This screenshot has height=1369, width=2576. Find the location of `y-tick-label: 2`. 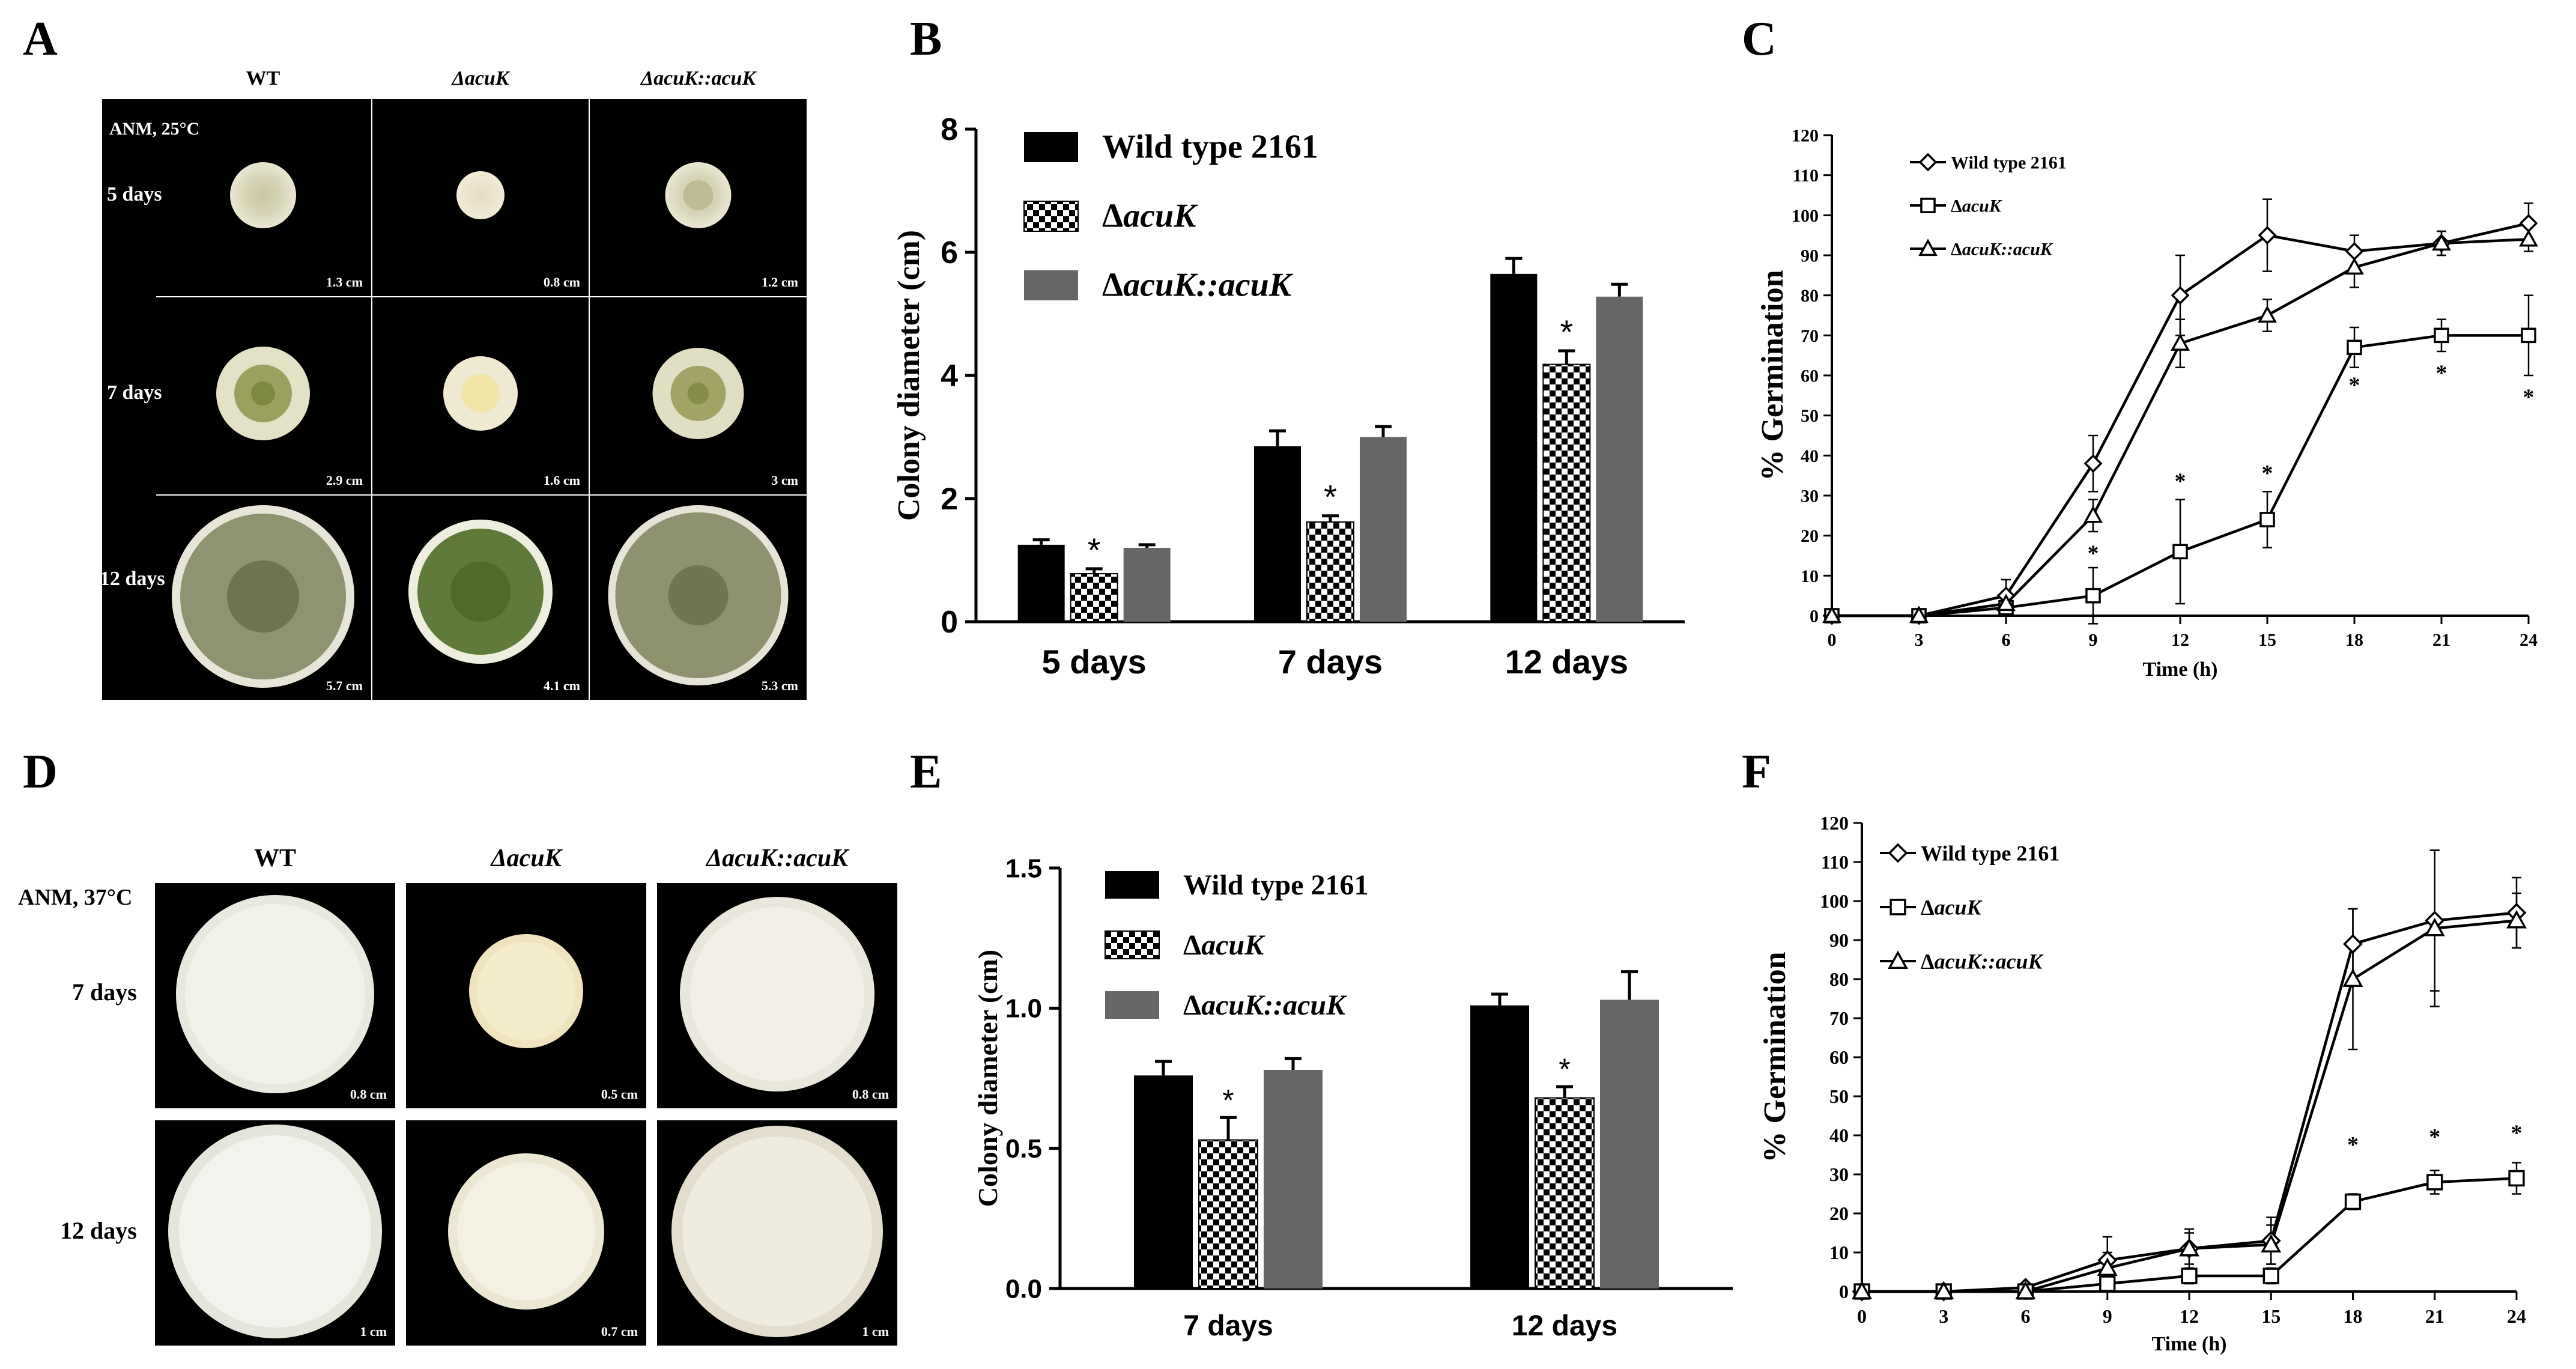

y-tick-label: 2 is located at coordinates (949, 499).